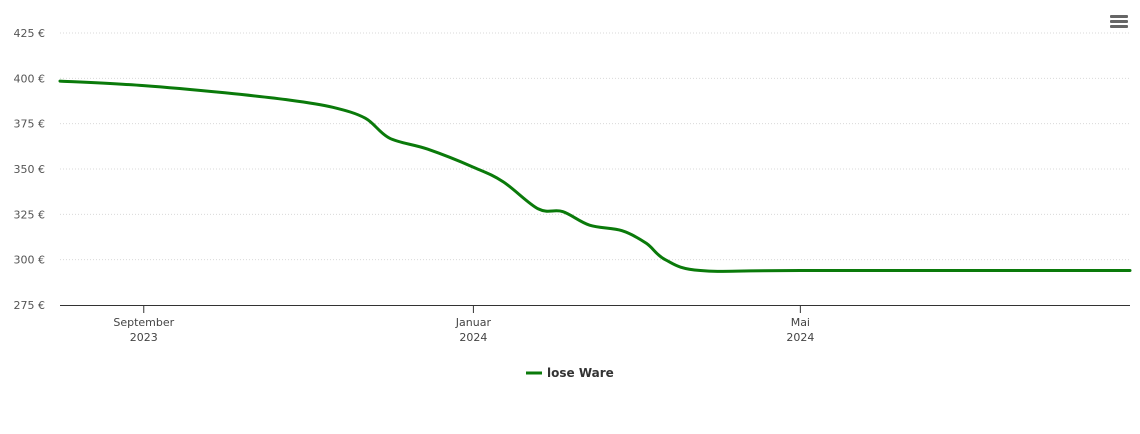 This screenshot has width=1140, height=434. I want to click on legend: lose Ware, so click(570, 373).